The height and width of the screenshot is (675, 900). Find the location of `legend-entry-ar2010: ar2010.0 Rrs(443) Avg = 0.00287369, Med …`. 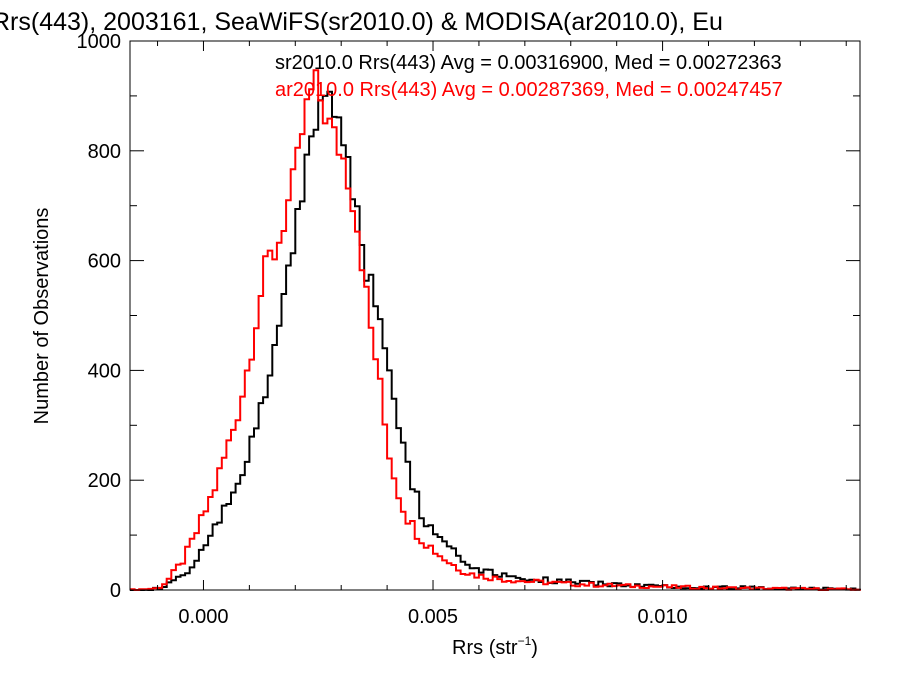

legend-entry-ar2010: ar2010.0 Rrs(443) Avg = 0.00287369, Med … is located at coordinates (529, 90).